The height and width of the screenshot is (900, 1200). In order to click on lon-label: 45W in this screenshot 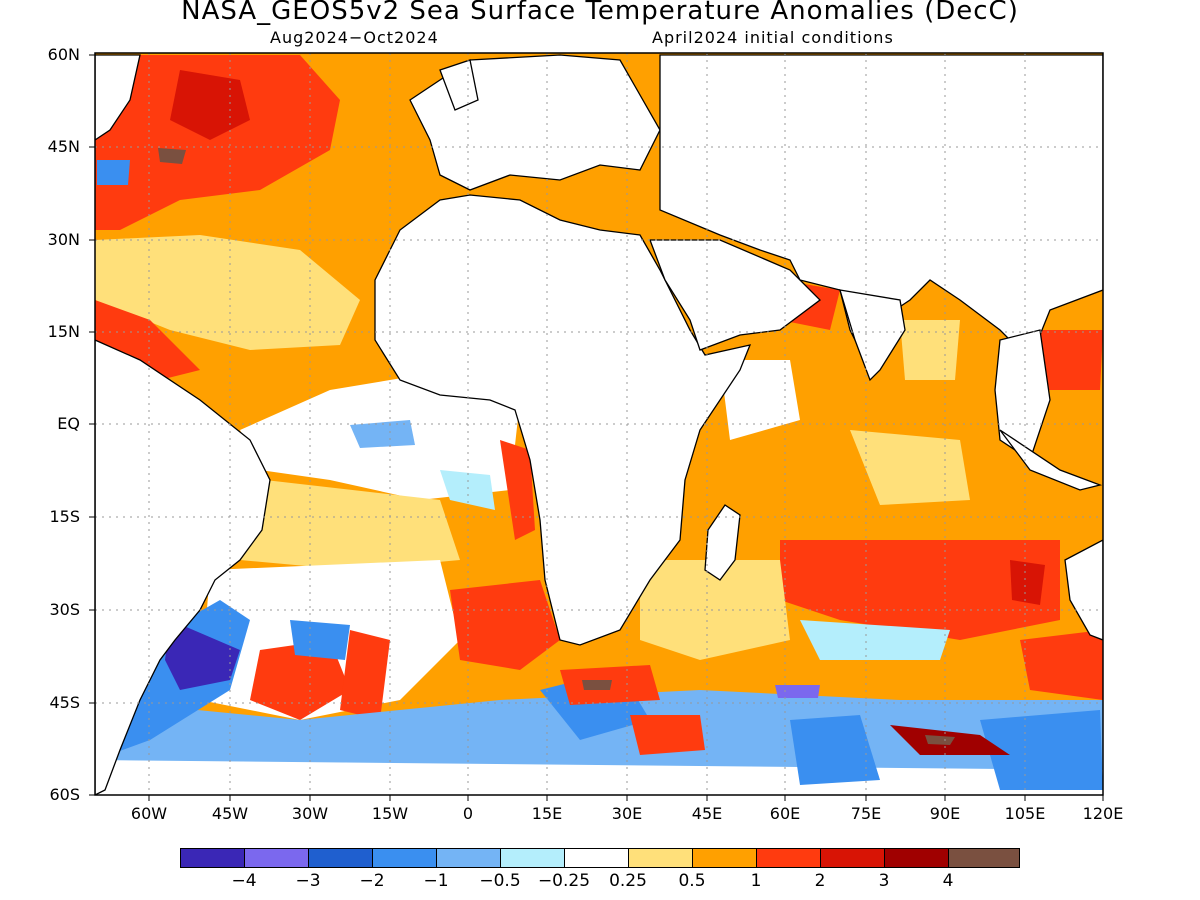, I will do `click(230, 813)`.